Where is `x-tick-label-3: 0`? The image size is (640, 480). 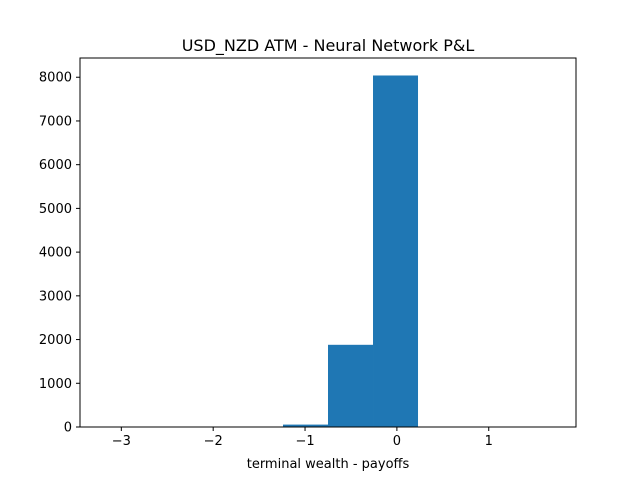 x-tick-label-3: 0 is located at coordinates (397, 441).